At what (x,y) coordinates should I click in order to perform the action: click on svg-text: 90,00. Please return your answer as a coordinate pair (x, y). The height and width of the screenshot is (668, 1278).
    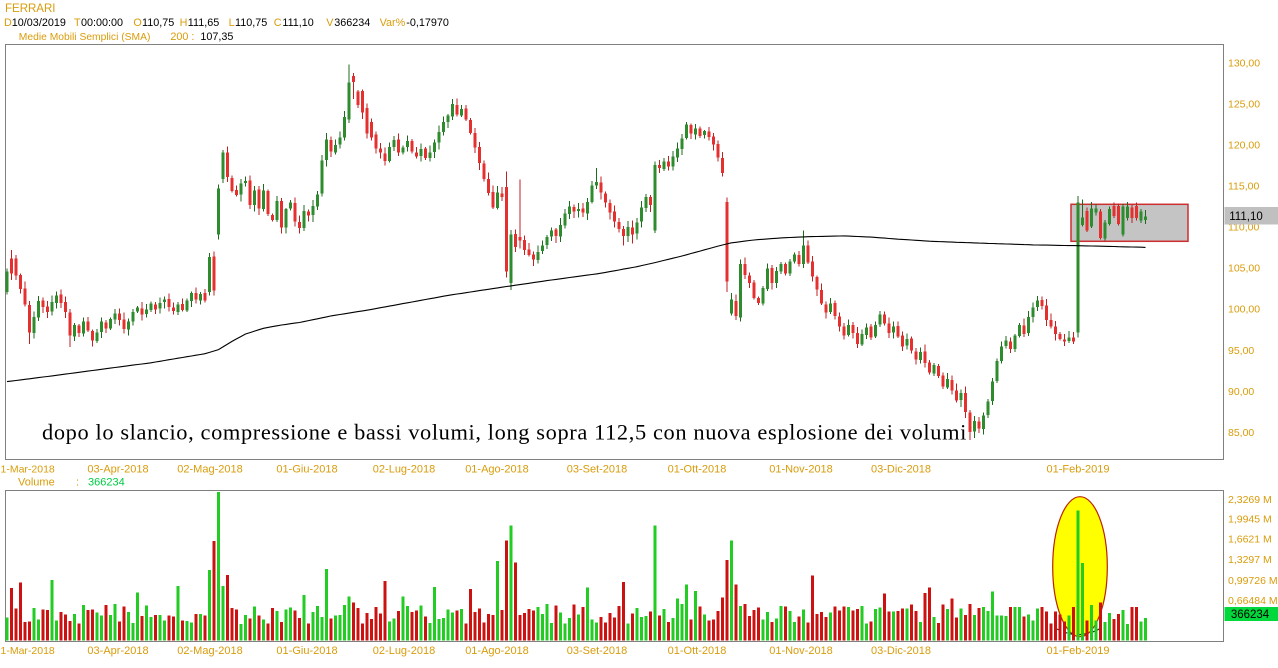
    Looking at the image, I should click on (1241, 392).